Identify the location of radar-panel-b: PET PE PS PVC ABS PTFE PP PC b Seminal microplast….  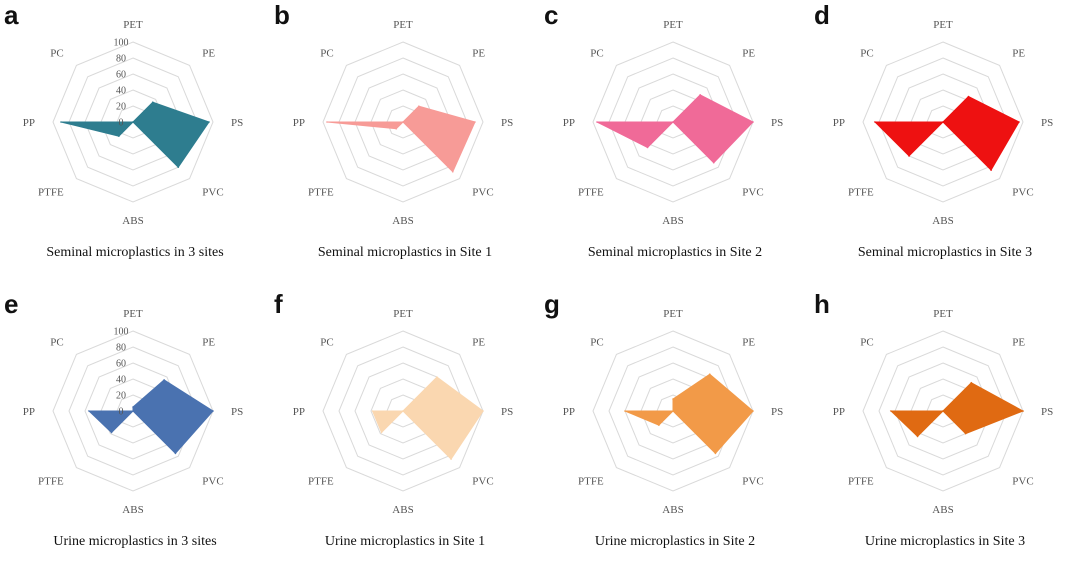
(405, 144).